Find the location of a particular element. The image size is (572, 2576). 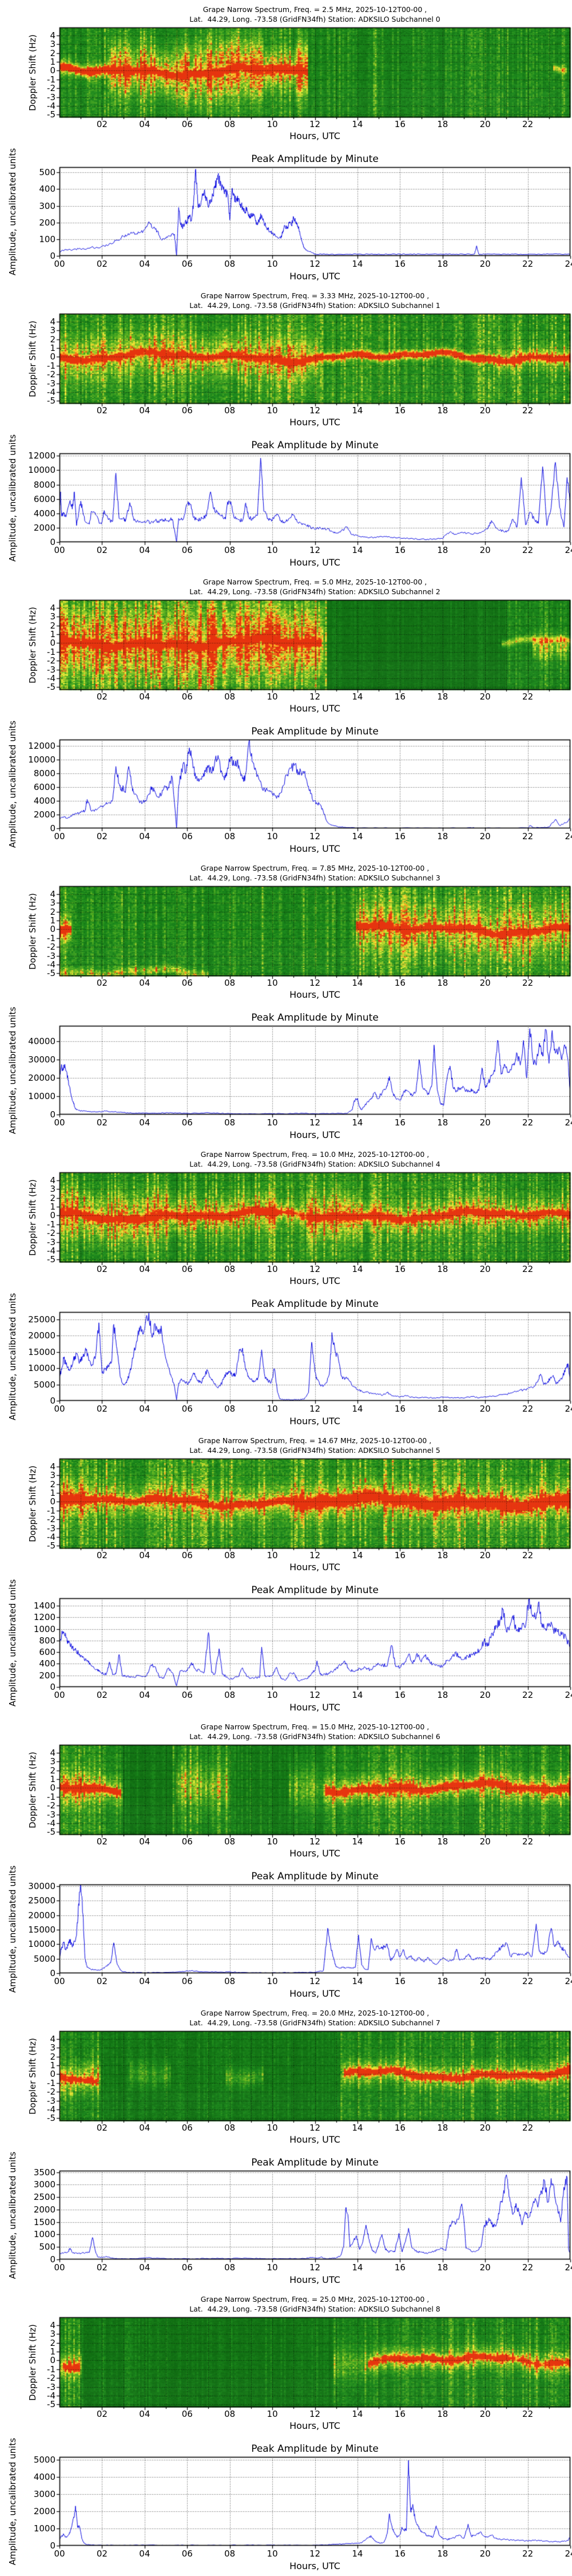

y-tick-label: 1500 is located at coordinates (44, 2222).